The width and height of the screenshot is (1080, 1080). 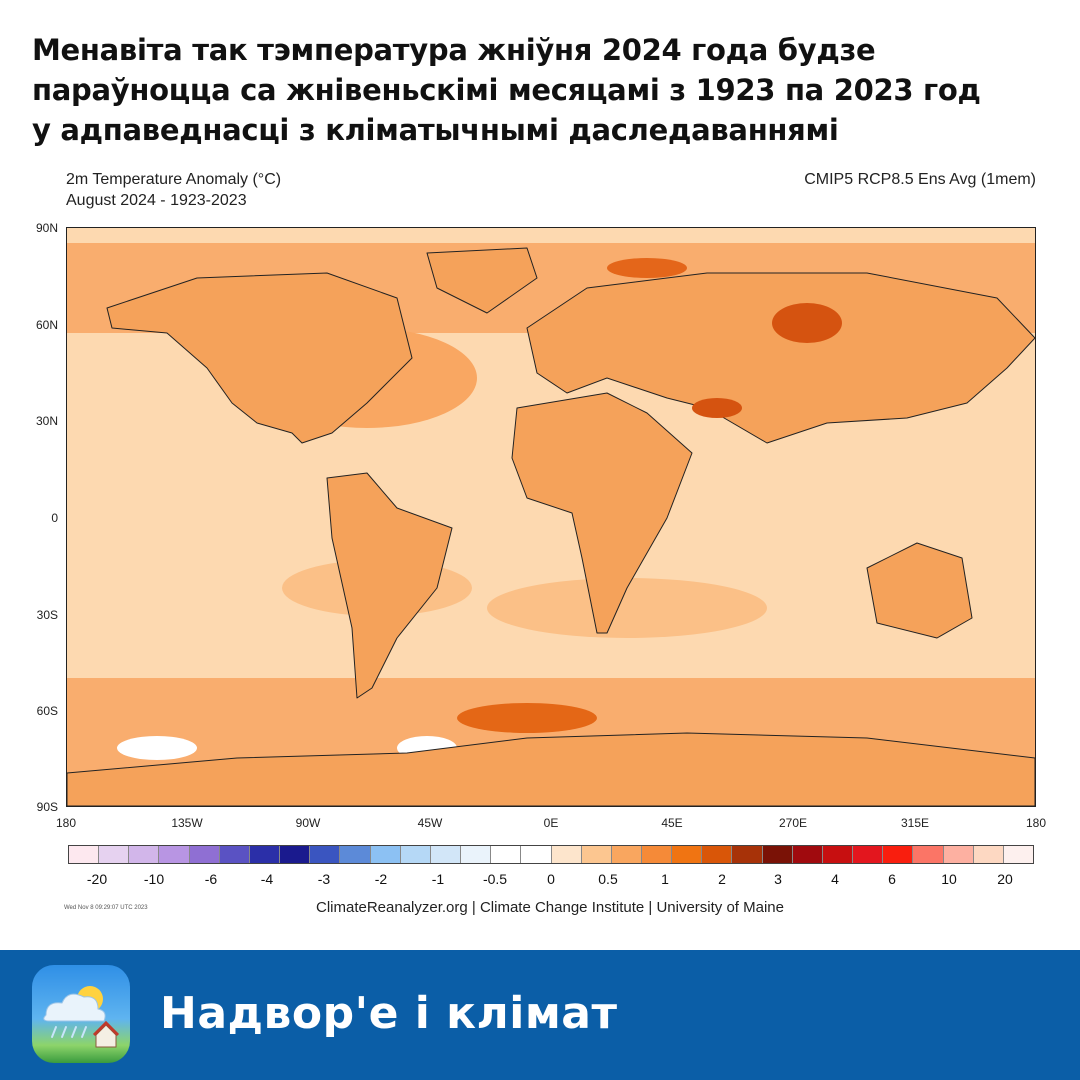 What do you see at coordinates (551, 879) in the screenshot?
I see `colorbar-label: 0` at bounding box center [551, 879].